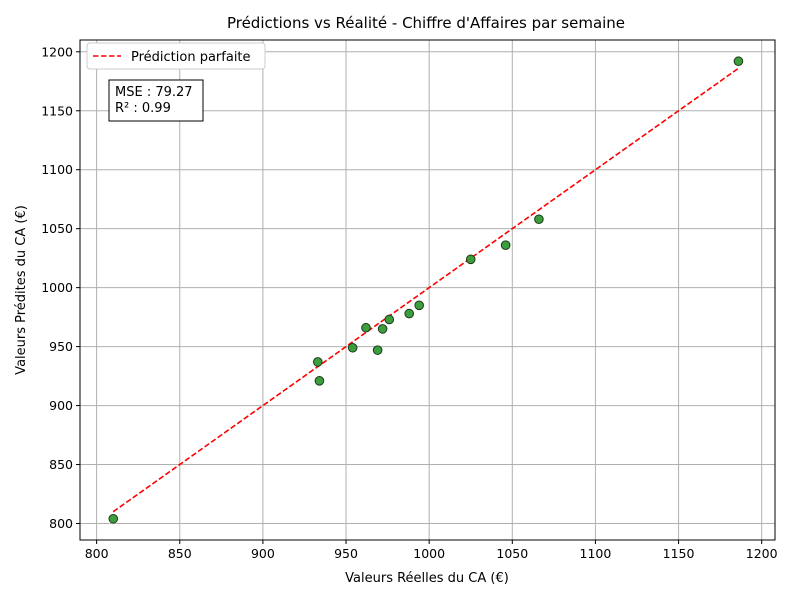 Image resolution: width=800 pixels, height=600 pixels. Describe the element at coordinates (427, 578) in the screenshot. I see `x-axis-title: Valeurs Réelles du CA (€)` at that location.